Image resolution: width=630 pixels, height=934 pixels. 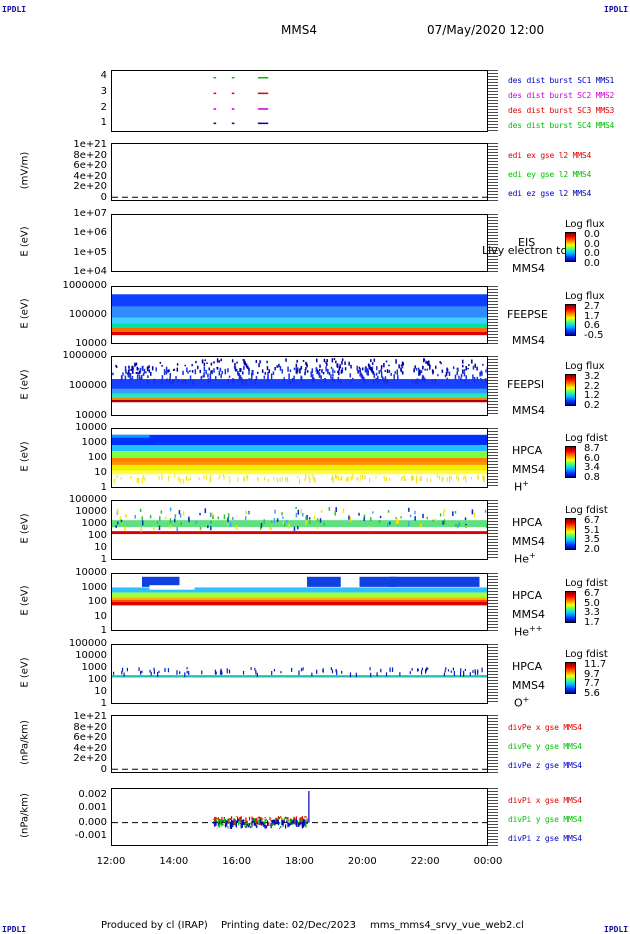 What do you see at coordinates (14, 929) in the screenshot?
I see `corner-mark-bottom-left: IPDLI` at bounding box center [14, 929].